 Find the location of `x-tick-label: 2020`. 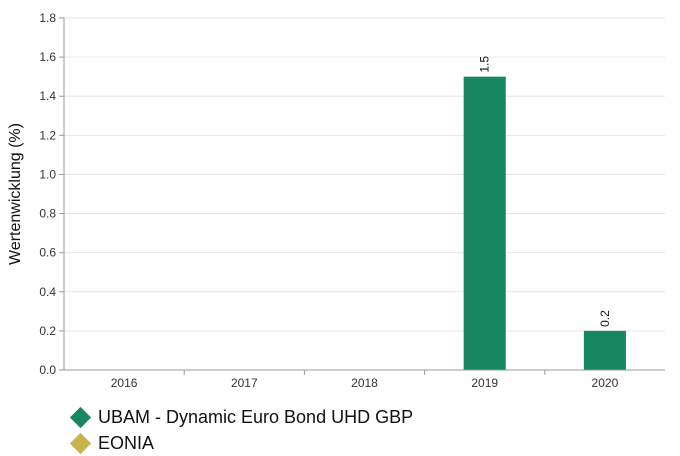

x-tick-label: 2020 is located at coordinates (605, 383).